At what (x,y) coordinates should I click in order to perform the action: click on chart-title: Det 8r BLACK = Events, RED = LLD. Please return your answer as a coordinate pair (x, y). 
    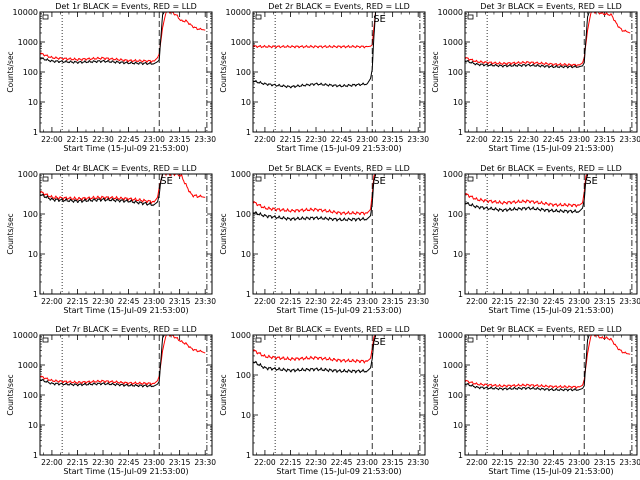
    Looking at the image, I should click on (339, 329).